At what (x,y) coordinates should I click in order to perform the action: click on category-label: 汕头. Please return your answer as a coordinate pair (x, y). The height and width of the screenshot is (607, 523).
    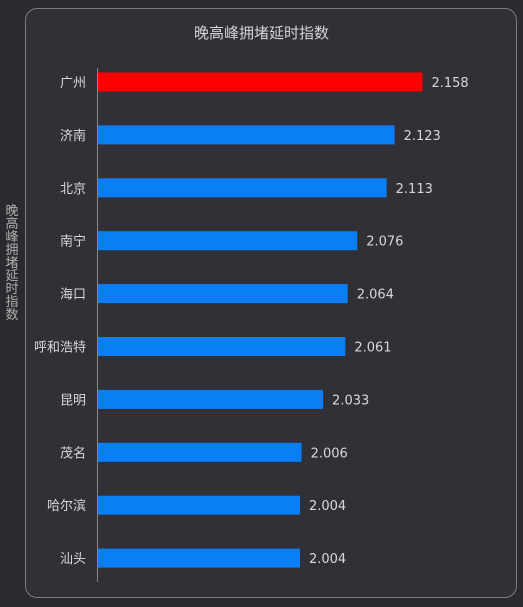
    Looking at the image, I should click on (73, 559).